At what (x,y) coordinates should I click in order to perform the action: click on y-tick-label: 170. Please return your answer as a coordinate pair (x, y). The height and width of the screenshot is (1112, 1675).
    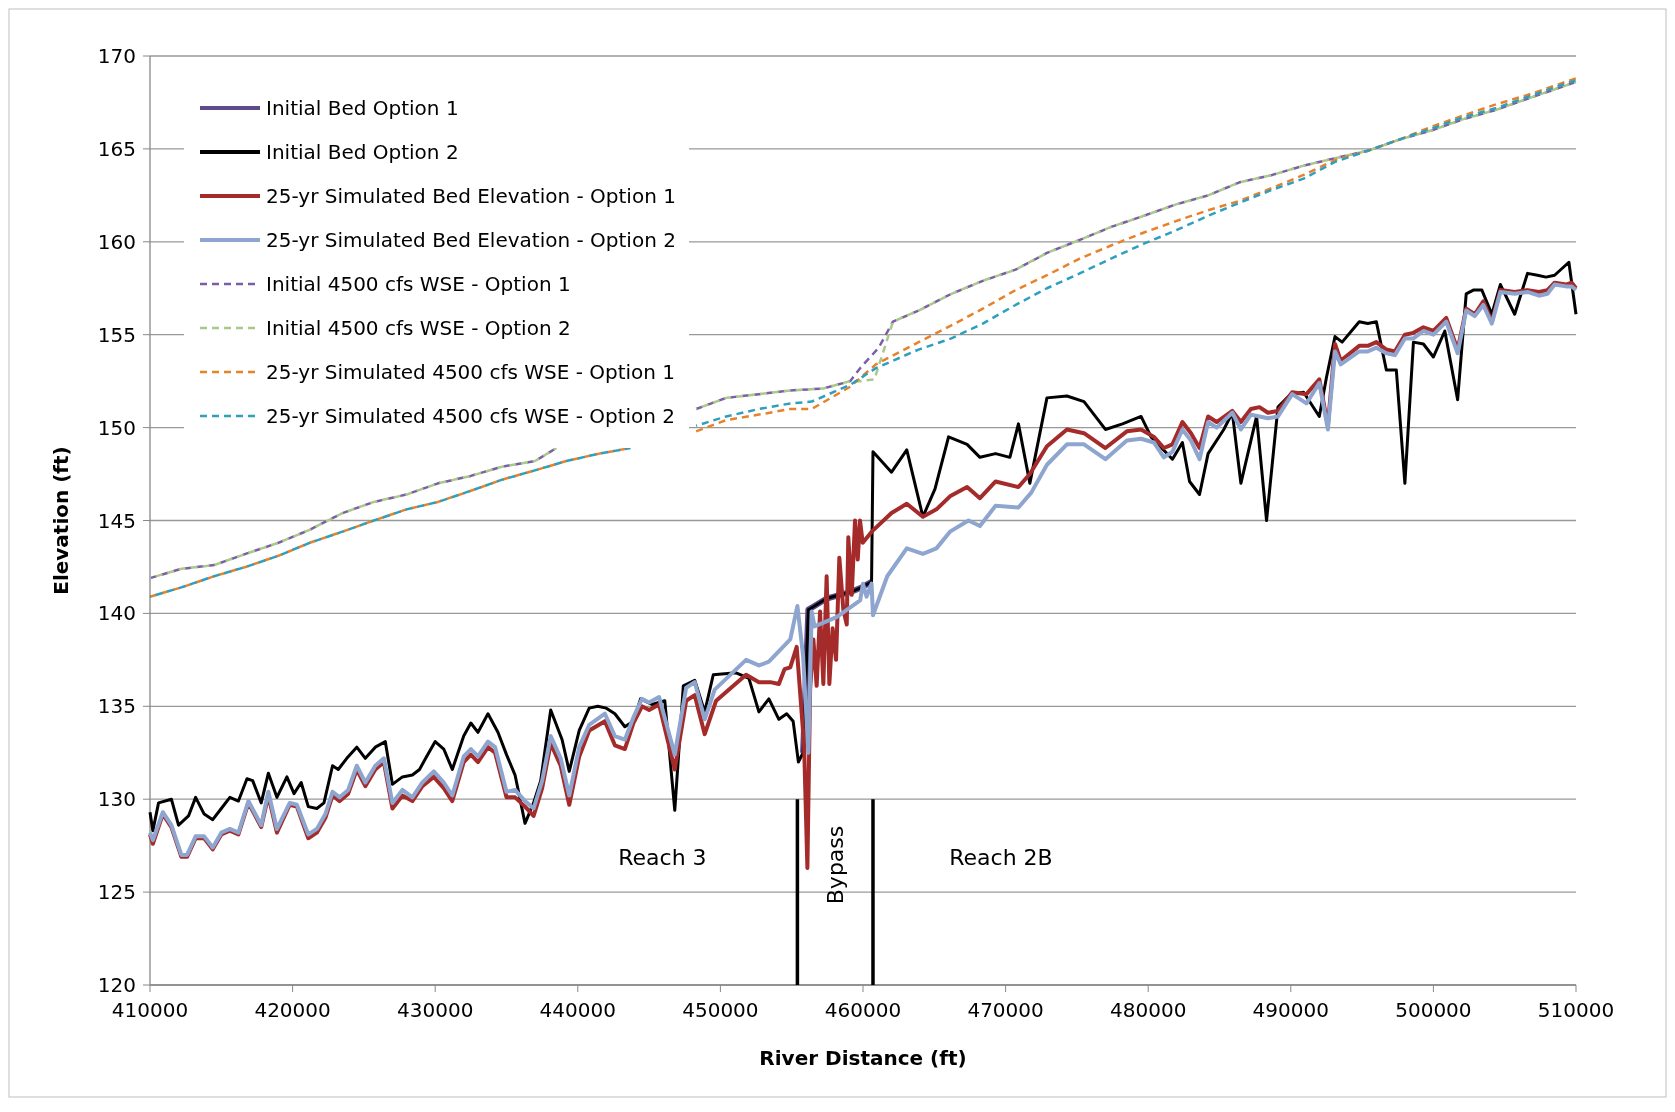
    Looking at the image, I should click on (116, 56).